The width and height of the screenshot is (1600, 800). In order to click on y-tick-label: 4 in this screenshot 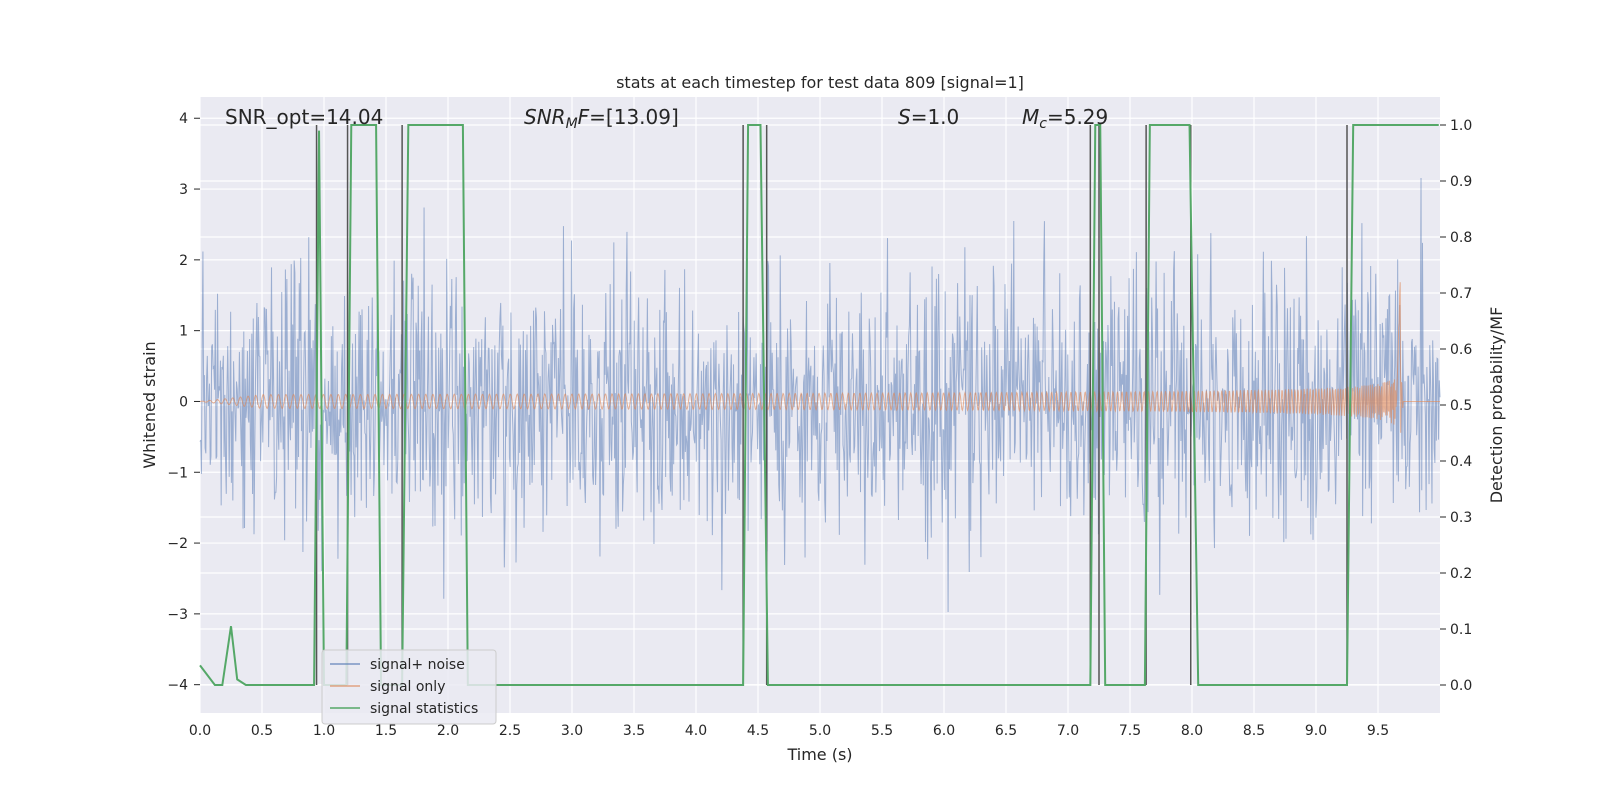, I will do `click(183, 119)`.